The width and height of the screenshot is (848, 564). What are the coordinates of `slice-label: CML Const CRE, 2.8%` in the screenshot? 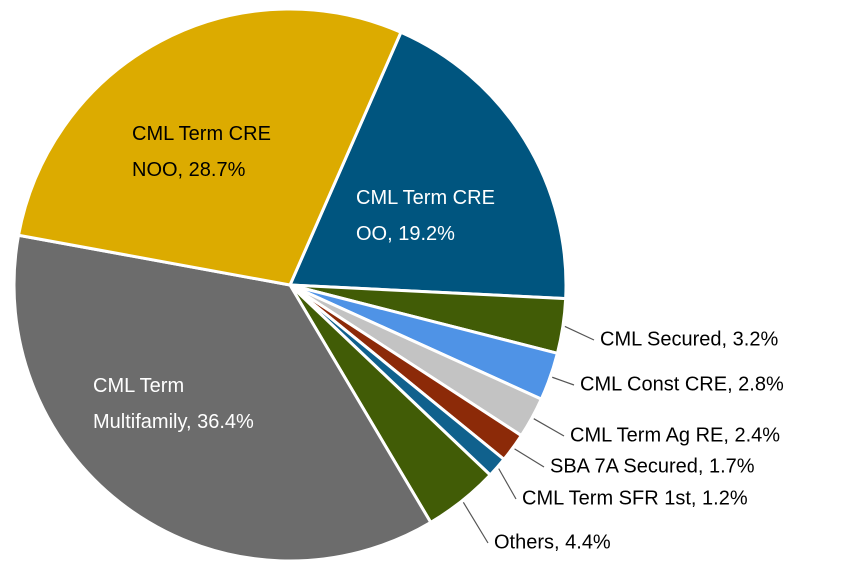 It's located at (682, 384).